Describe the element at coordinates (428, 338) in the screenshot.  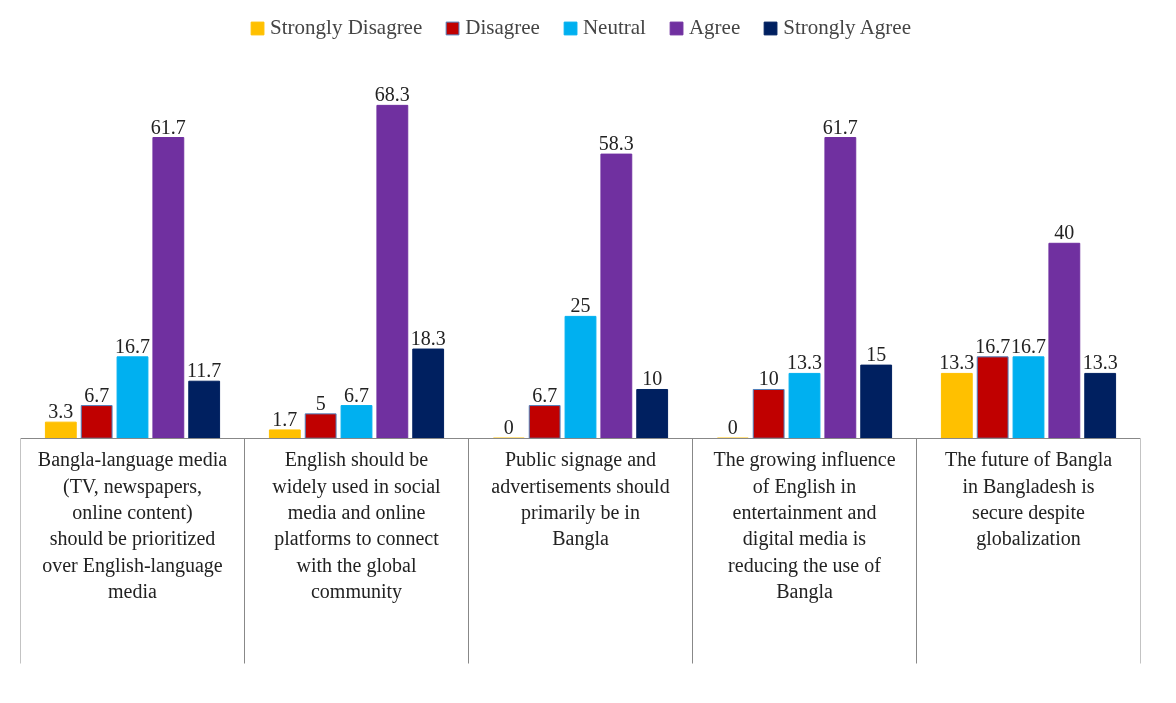
I see `data-label: 18.3` at that location.